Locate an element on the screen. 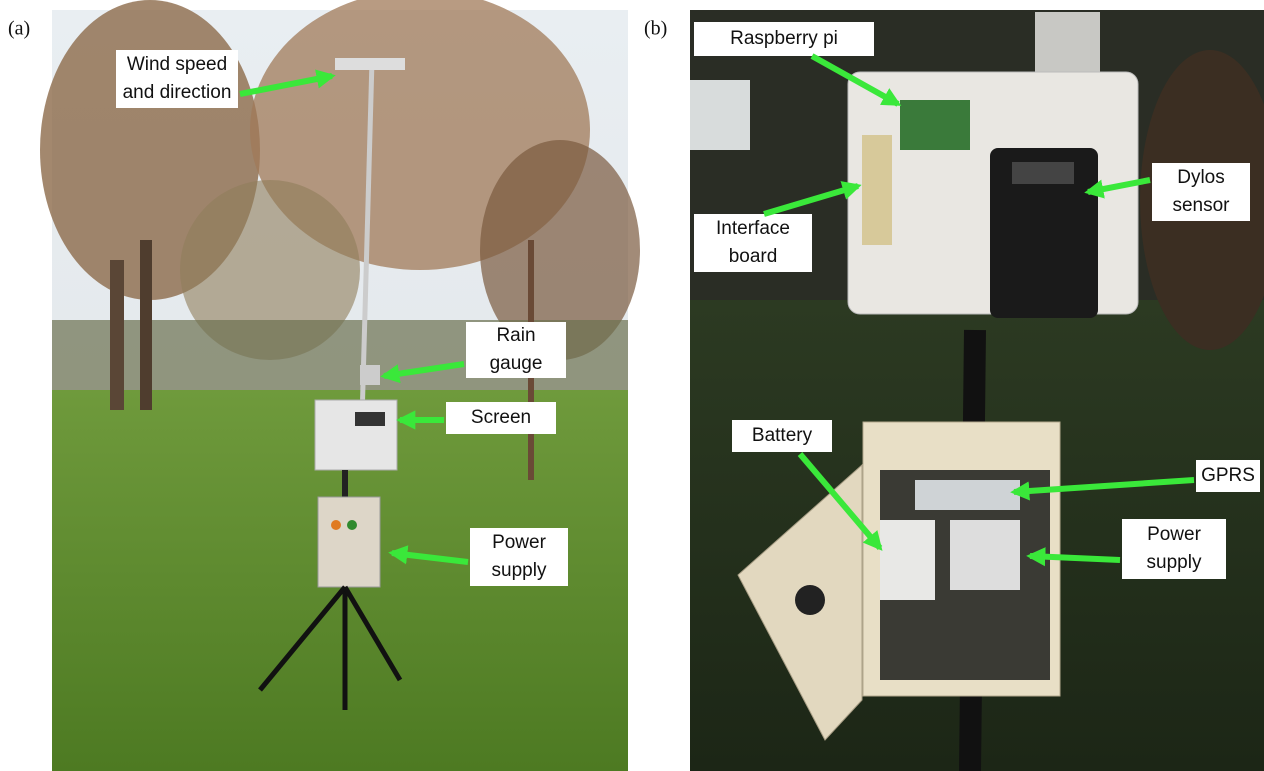 The width and height of the screenshot is (1264, 771). label-text: Raspberry pi is located at coordinates (784, 38).